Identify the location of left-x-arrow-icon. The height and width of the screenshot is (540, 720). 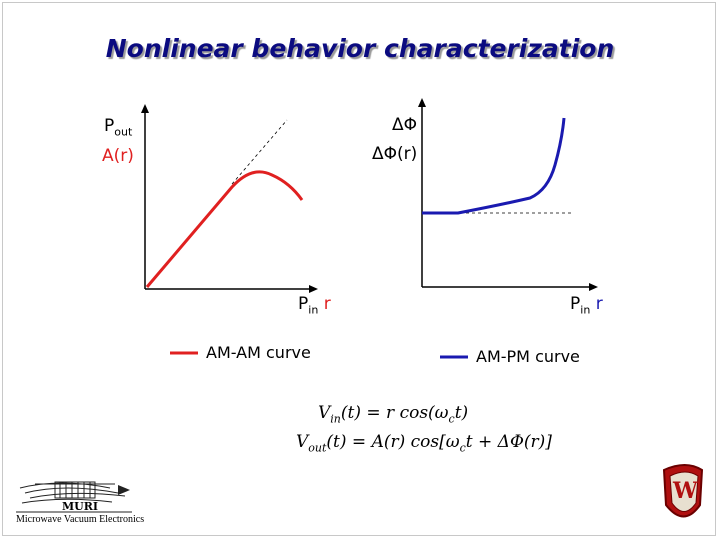
(313, 289).